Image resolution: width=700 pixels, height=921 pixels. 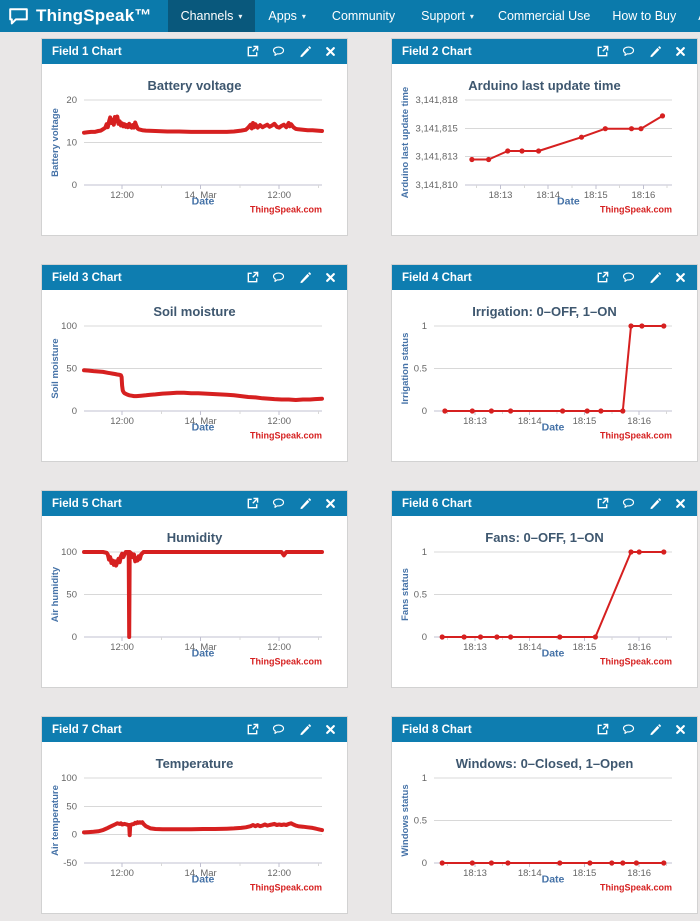 What do you see at coordinates (544, 277) in the screenshot?
I see `panel-header: Field 4 Chart` at bounding box center [544, 277].